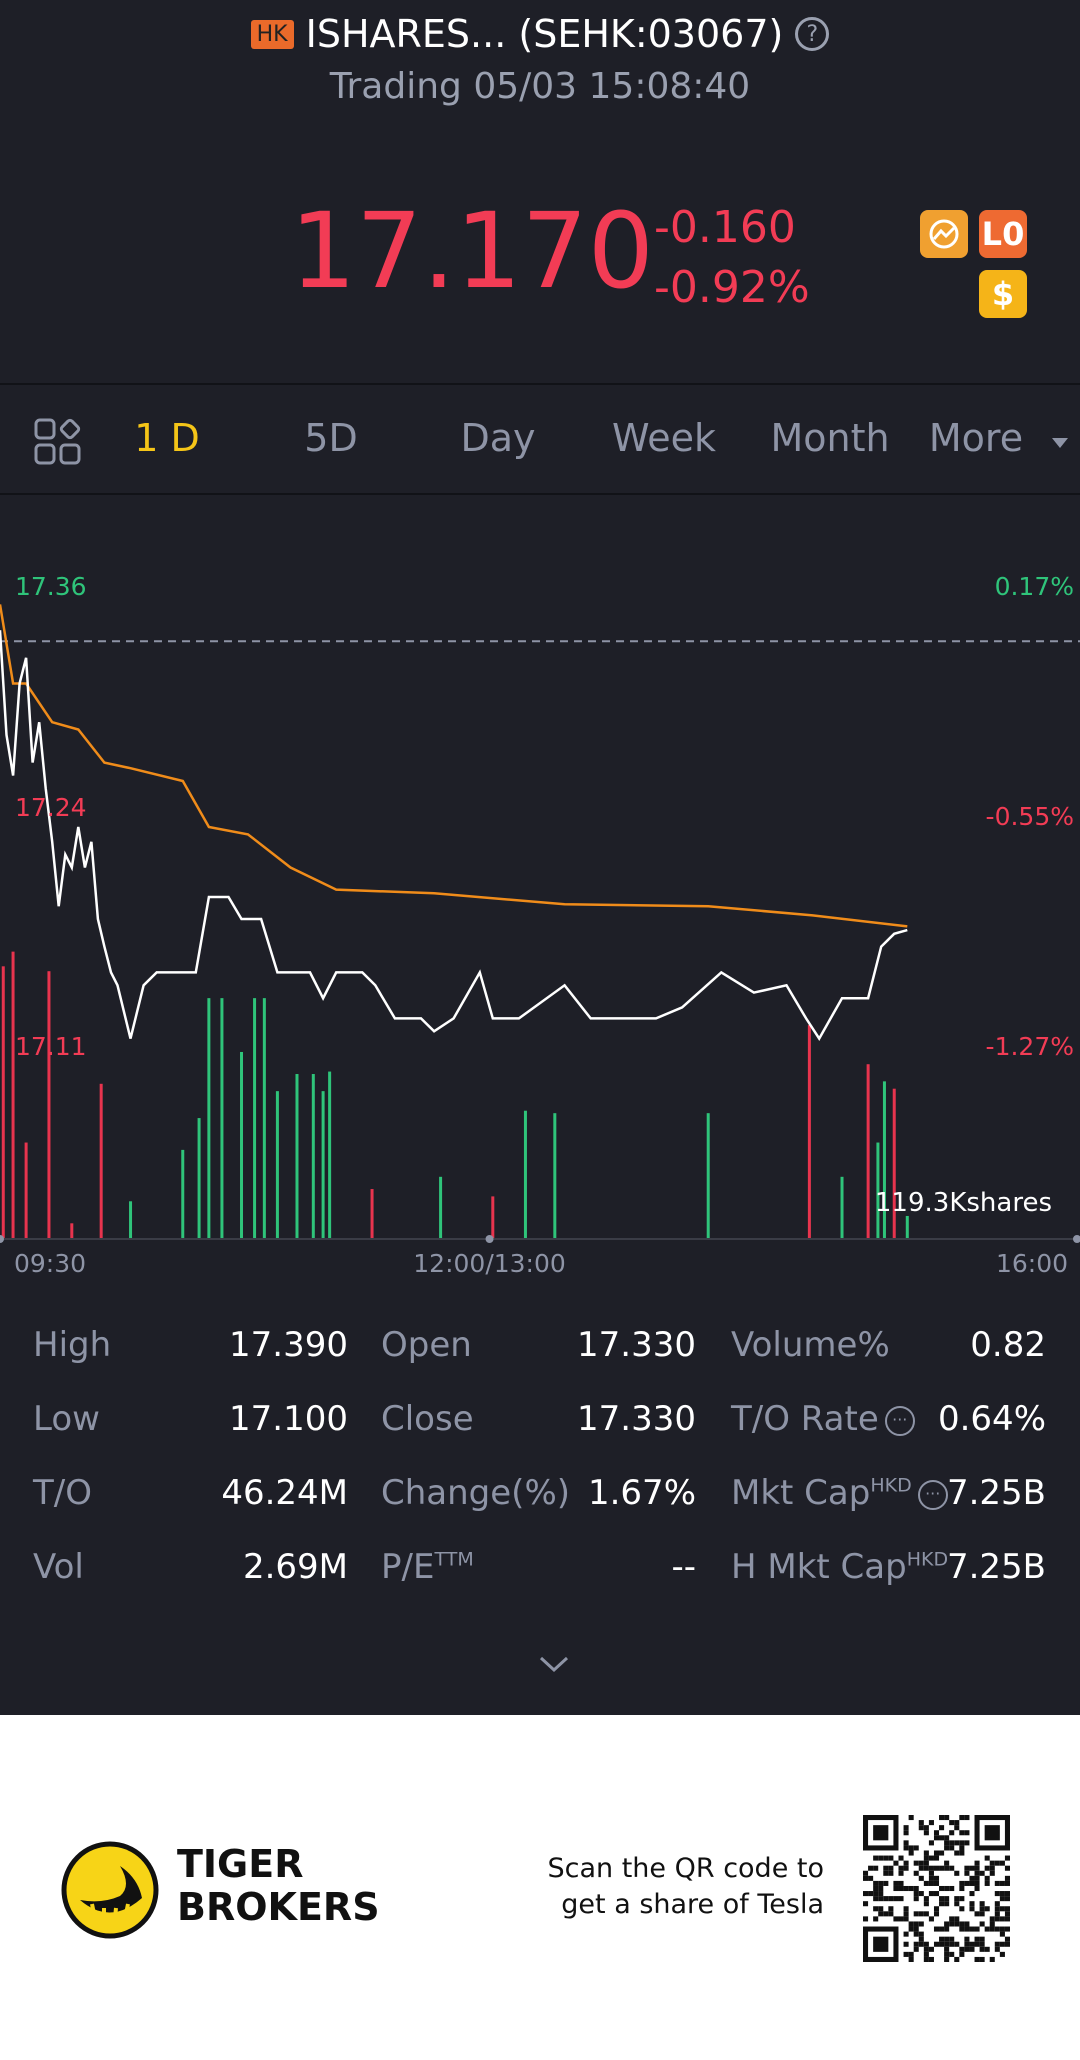 Image resolution: width=1080 pixels, height=2060 pixels. I want to click on y2-tick-label: -0.55%, so click(1030, 816).